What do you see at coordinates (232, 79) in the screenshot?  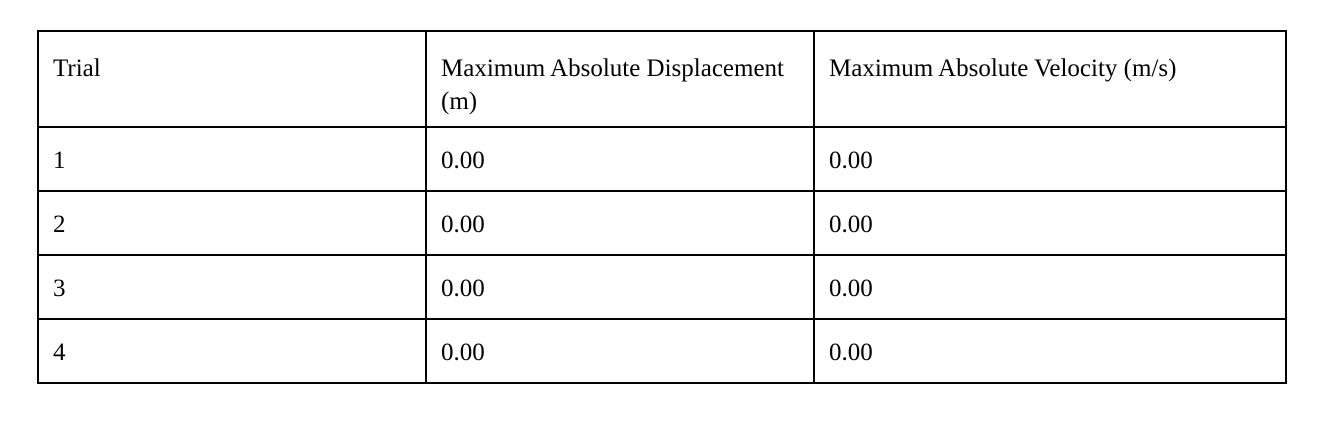 I see `header-cell: Trial` at bounding box center [232, 79].